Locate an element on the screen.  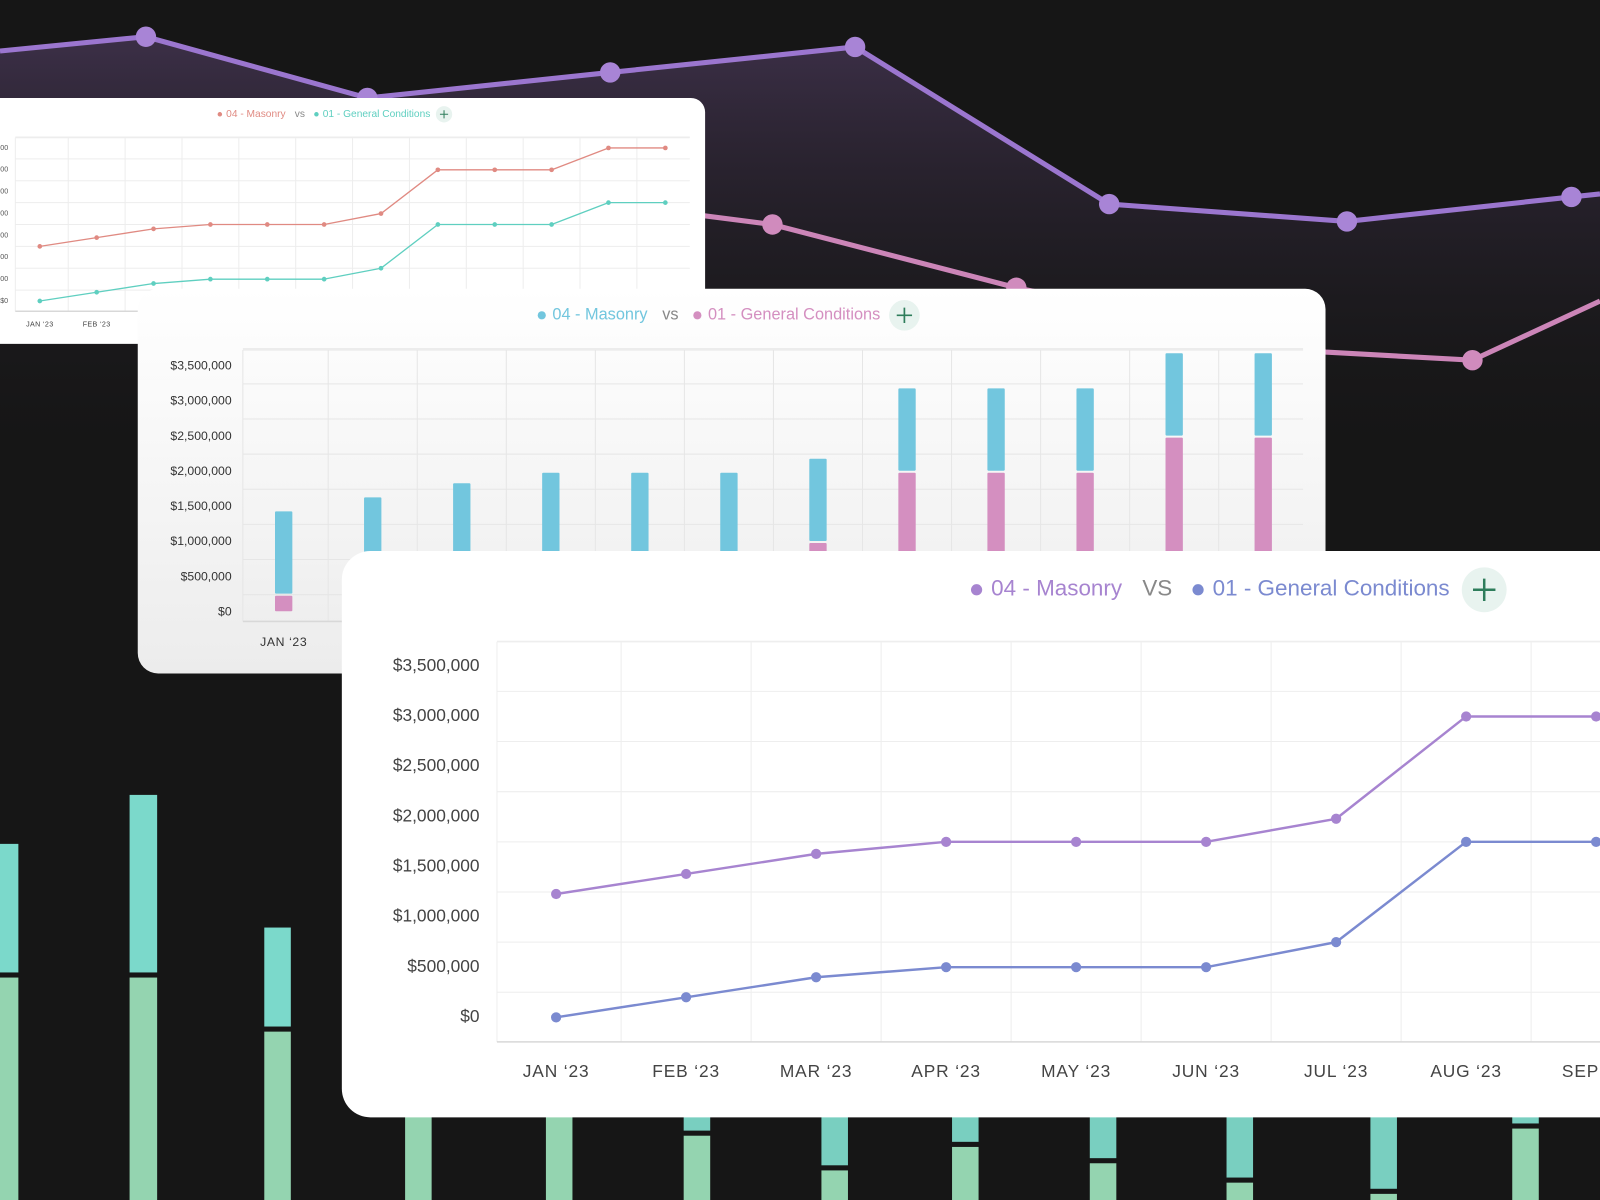
legend-separator: VS is located at coordinates (1157, 588).